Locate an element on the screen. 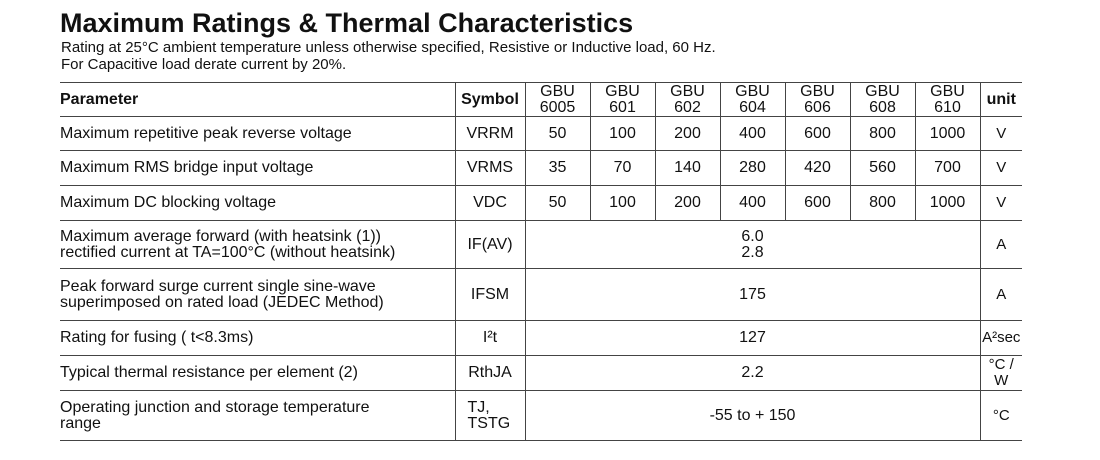 This screenshot has width=1100, height=460. symbol-cell: VDC is located at coordinates (489, 203).